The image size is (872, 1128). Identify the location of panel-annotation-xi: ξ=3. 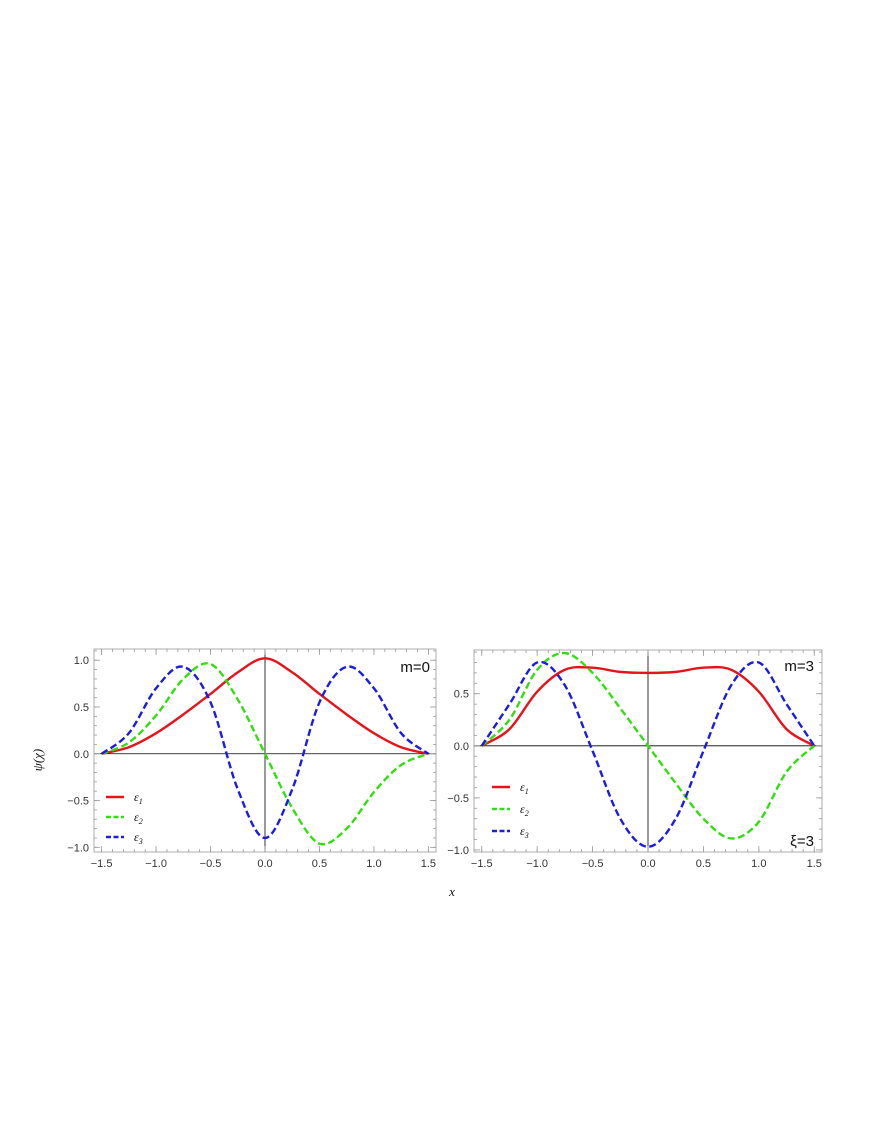
(802, 841).